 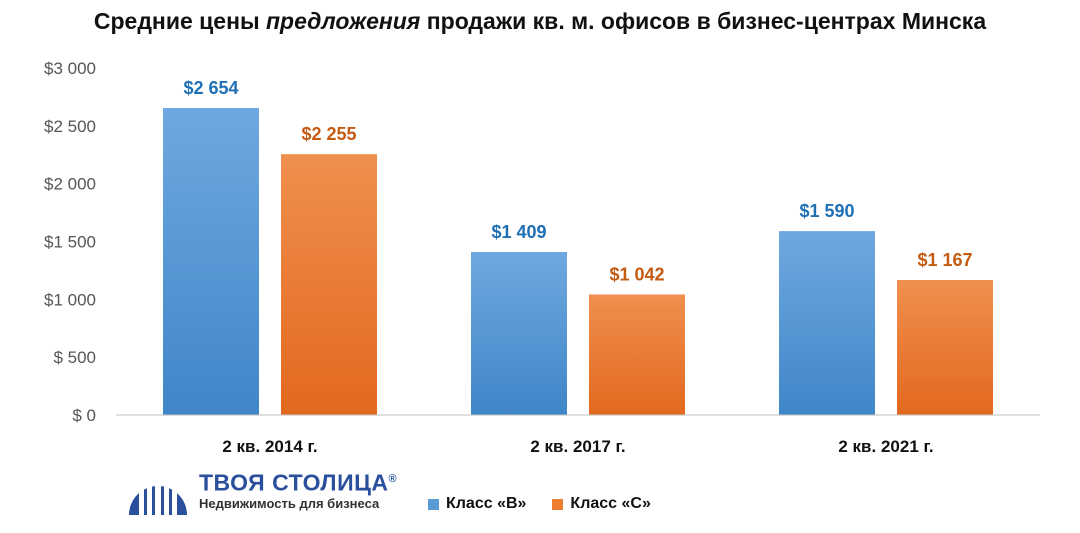 What do you see at coordinates (433, 504) in the screenshot?
I see `legend-swatch-class-b` at bounding box center [433, 504].